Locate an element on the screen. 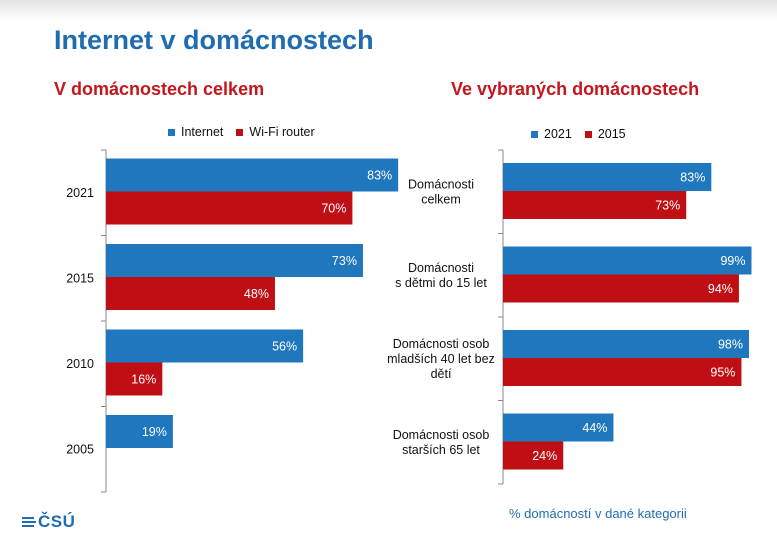 The height and width of the screenshot is (548, 777). legend-label-internet: Internet is located at coordinates (202, 132).